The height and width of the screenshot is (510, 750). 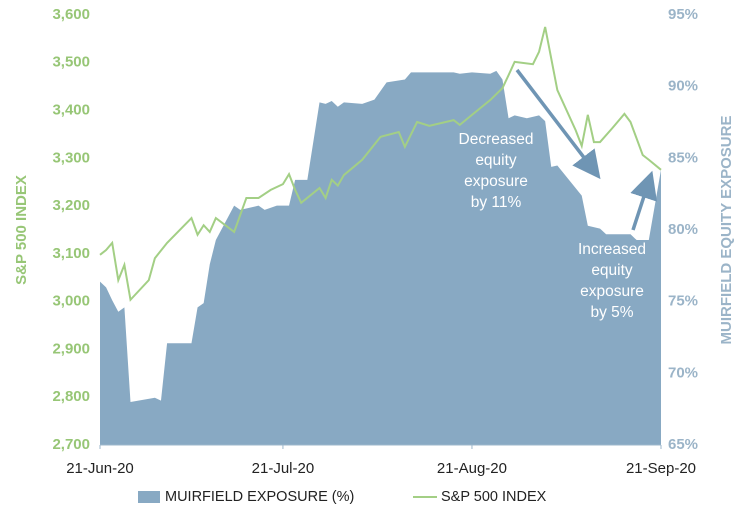 I want to click on annotation: by 5%, so click(x=611, y=312).